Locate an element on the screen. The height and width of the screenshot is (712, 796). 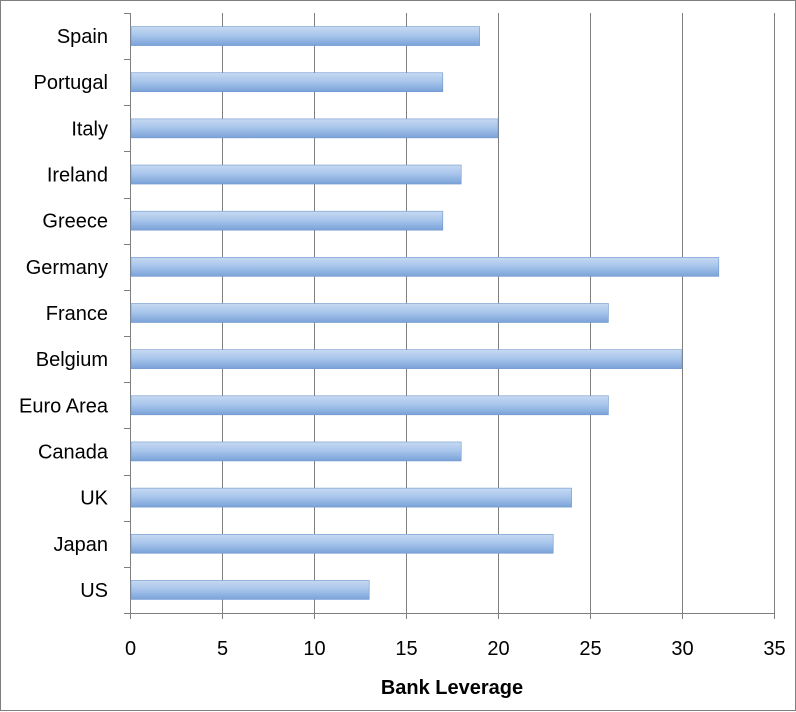
category-label: Spain is located at coordinates (82, 37).